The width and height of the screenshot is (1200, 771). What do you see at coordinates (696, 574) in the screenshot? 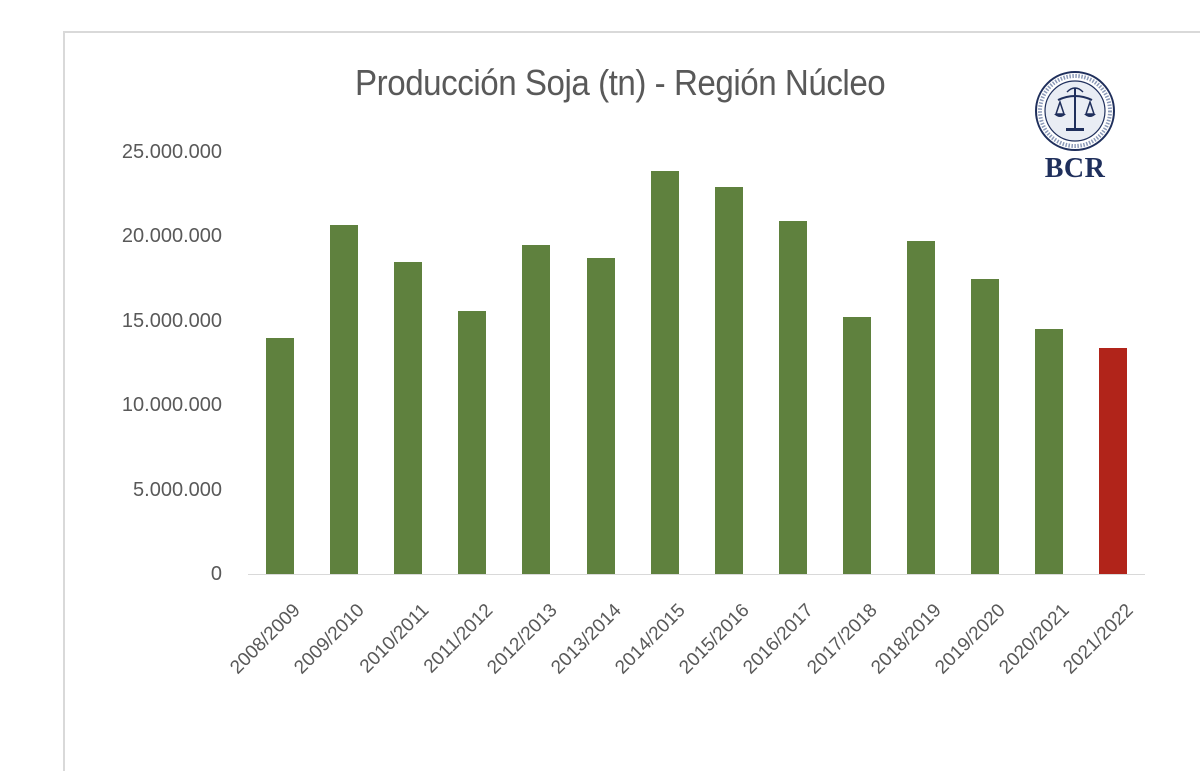
I see `x-axis-line` at bounding box center [696, 574].